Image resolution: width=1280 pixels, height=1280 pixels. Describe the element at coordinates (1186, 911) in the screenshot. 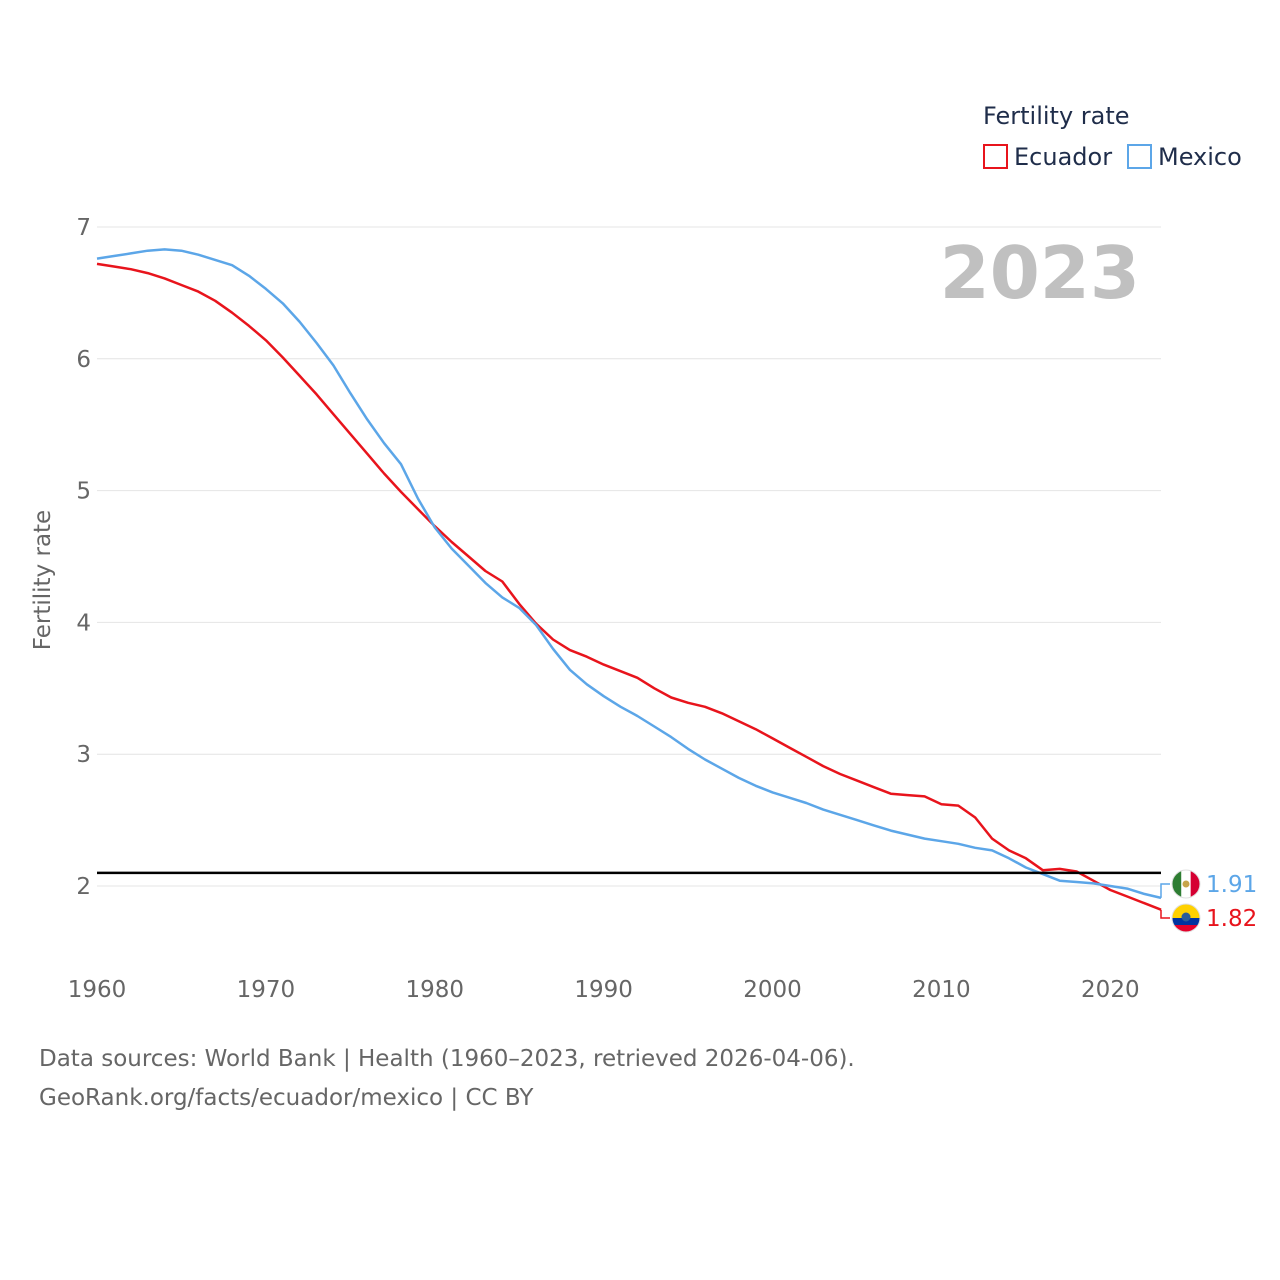

I see `flag-stripe-yellow` at that location.